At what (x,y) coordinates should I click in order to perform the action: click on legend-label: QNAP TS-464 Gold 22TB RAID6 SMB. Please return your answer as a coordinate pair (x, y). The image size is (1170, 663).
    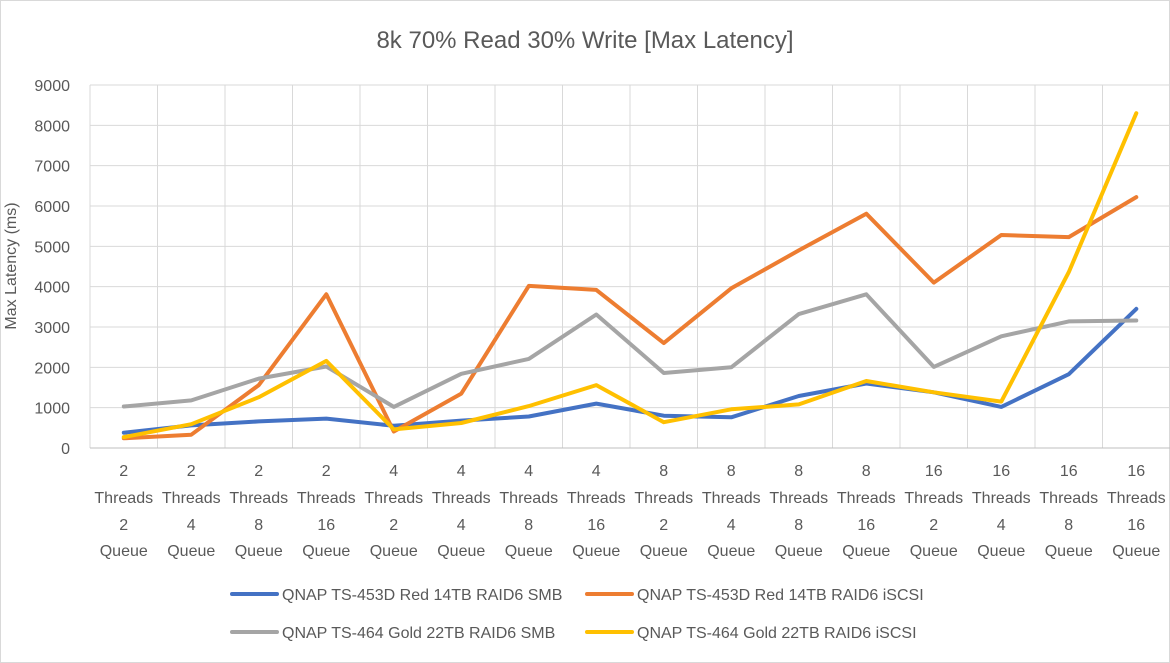
    Looking at the image, I should click on (418, 633).